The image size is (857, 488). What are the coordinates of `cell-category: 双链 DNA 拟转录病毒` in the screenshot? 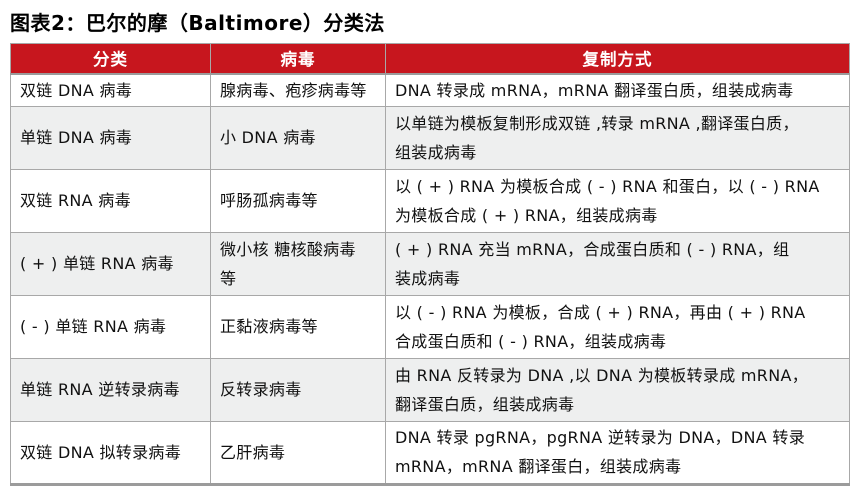 It's located at (110, 452).